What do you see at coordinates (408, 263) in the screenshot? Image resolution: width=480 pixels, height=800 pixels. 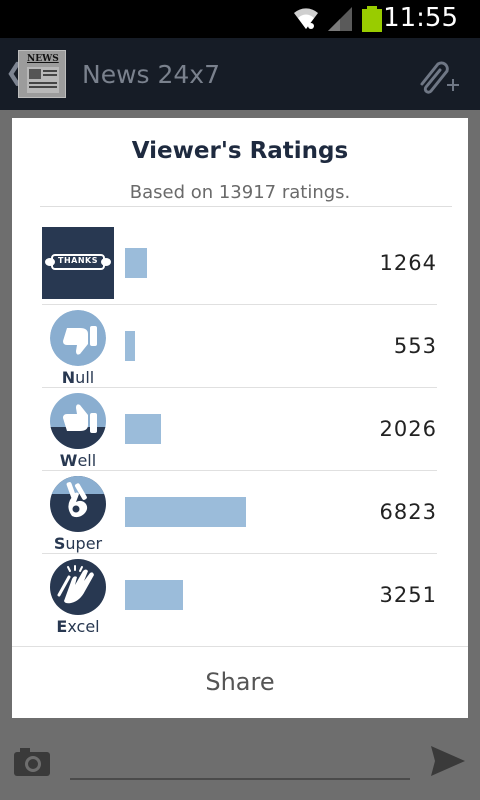 I see `rating-count: 1264` at bounding box center [408, 263].